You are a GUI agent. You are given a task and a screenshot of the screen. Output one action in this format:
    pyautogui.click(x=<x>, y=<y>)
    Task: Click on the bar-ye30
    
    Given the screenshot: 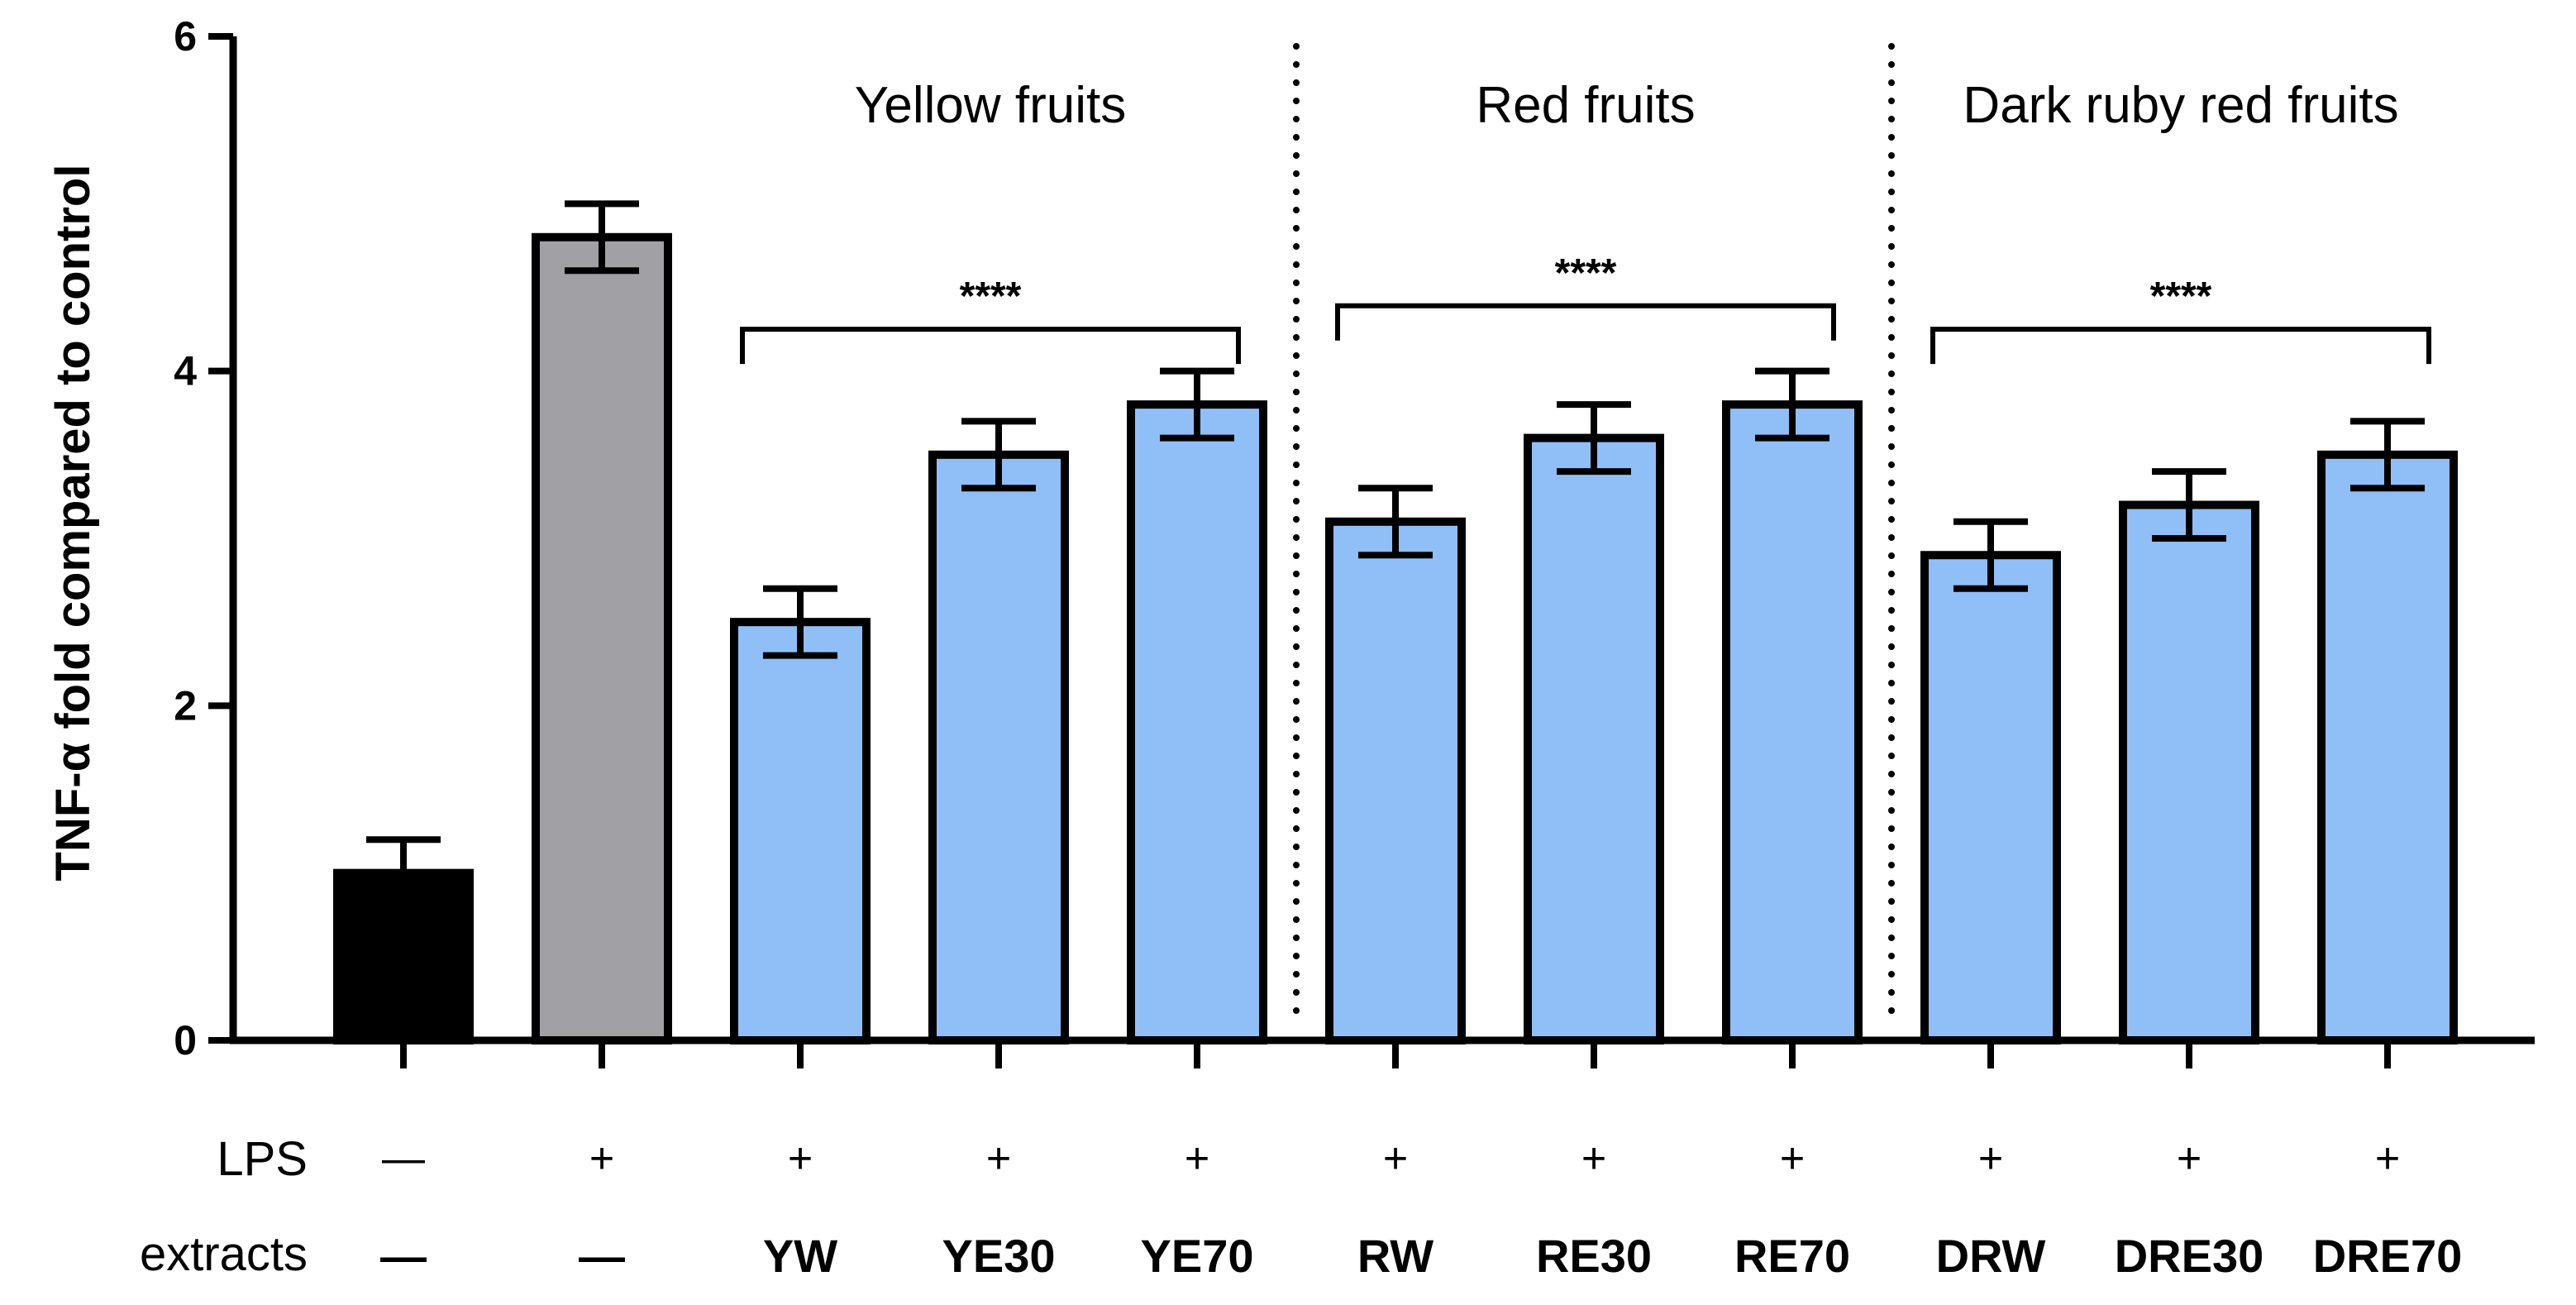 What is the action you would take?
    pyautogui.click(x=998, y=747)
    